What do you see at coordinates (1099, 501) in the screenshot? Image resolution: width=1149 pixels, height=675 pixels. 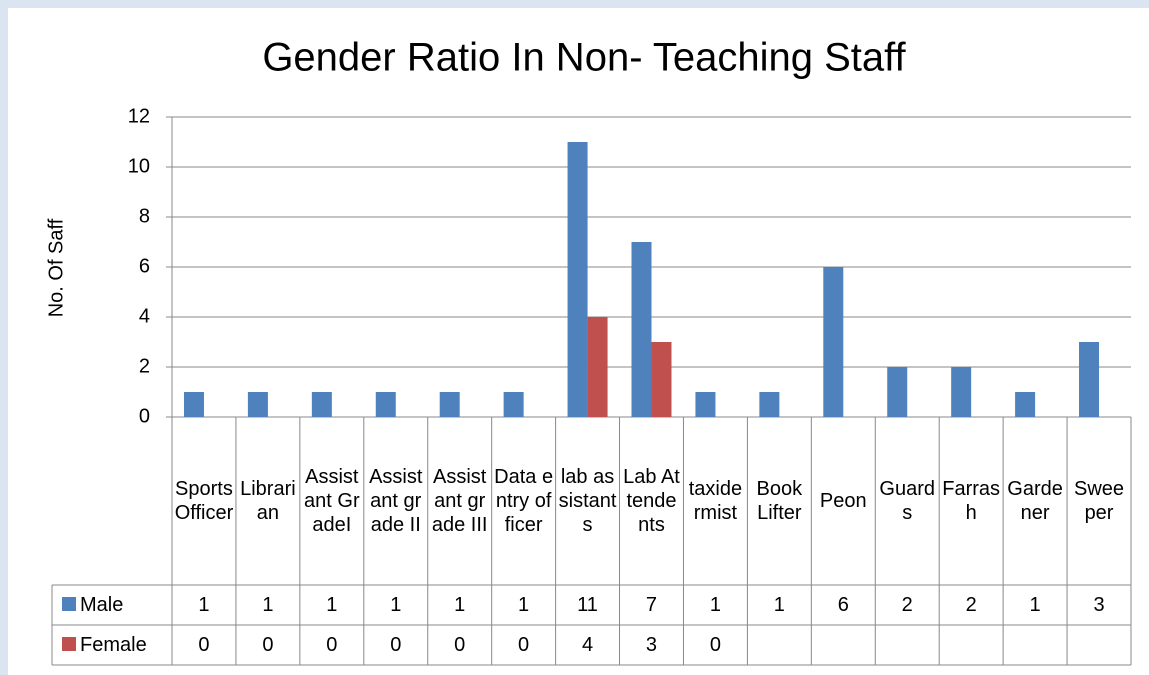 I see `category-label: Sweeper` at bounding box center [1099, 501].